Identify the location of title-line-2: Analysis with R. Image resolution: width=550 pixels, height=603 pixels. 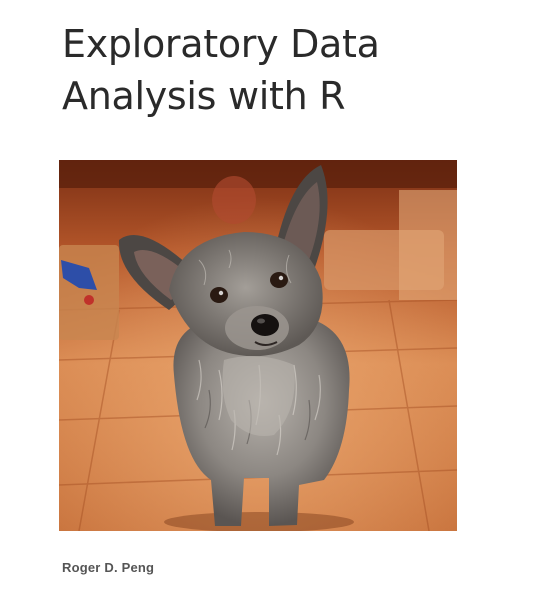
(221, 96).